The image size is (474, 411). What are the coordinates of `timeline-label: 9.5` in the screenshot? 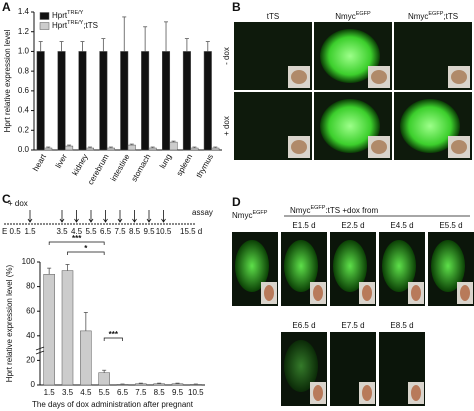 It's located at (149, 231).